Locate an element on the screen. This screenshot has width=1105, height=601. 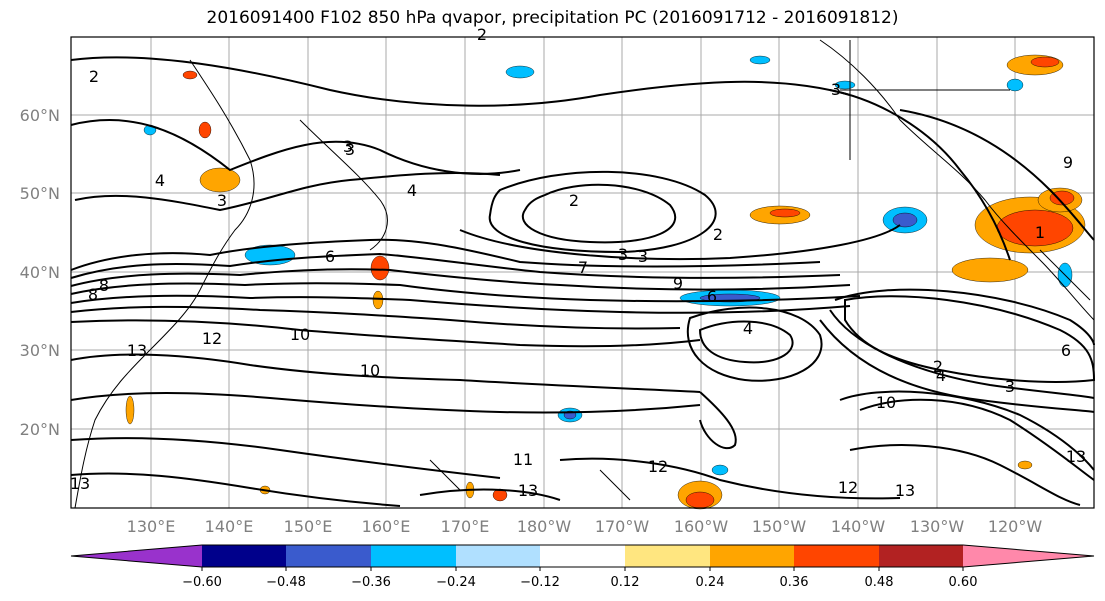
latitude-labels: 60°N 50°N 40°N 30°N 20°N is located at coordinates (40, 272).